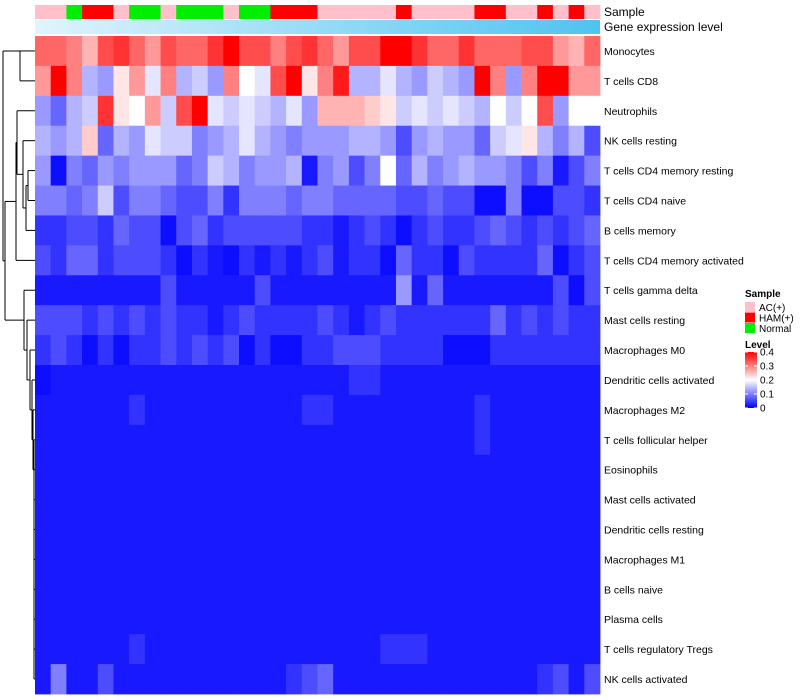 The width and height of the screenshot is (800, 700). What do you see at coordinates (750, 328) in the screenshot?
I see `legend-swatch` at bounding box center [750, 328].